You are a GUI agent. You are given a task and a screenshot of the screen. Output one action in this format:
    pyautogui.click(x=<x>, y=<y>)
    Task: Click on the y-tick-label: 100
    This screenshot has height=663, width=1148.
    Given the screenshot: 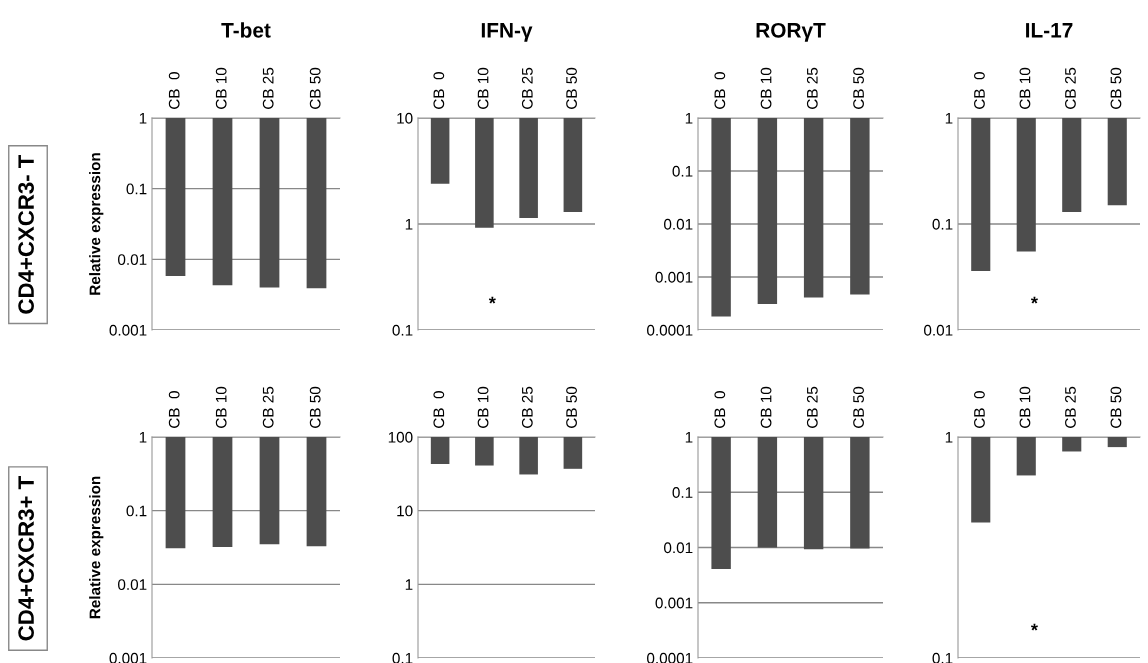 What is the action you would take?
    pyautogui.click(x=400, y=437)
    